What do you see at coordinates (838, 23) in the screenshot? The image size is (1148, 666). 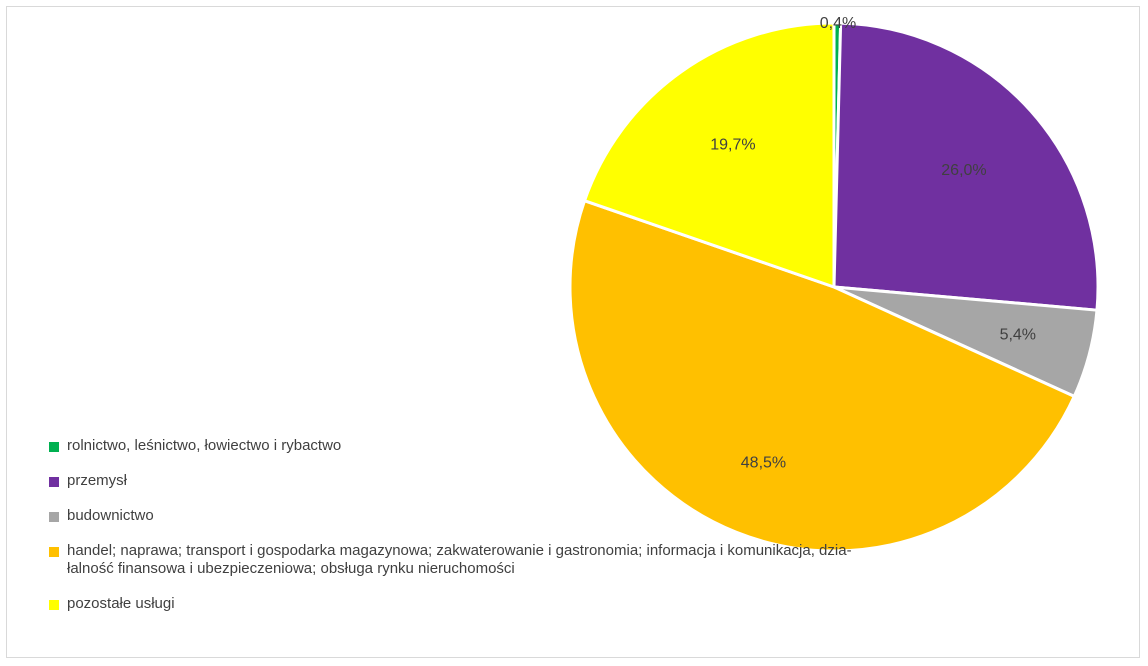 I see `slice-data-label: 0,4%` at bounding box center [838, 23].